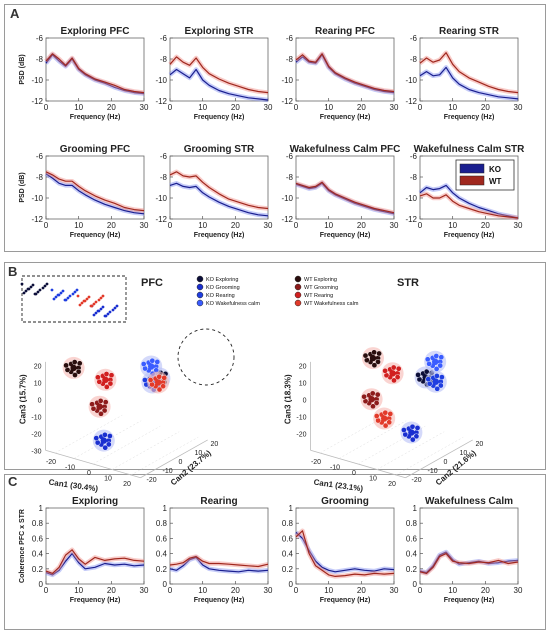 This screenshot has width=550, height=634. What do you see at coordinates (414, 38) in the screenshot?
I see `y-tick-label-rearing-str-0: -6` at bounding box center [414, 38].